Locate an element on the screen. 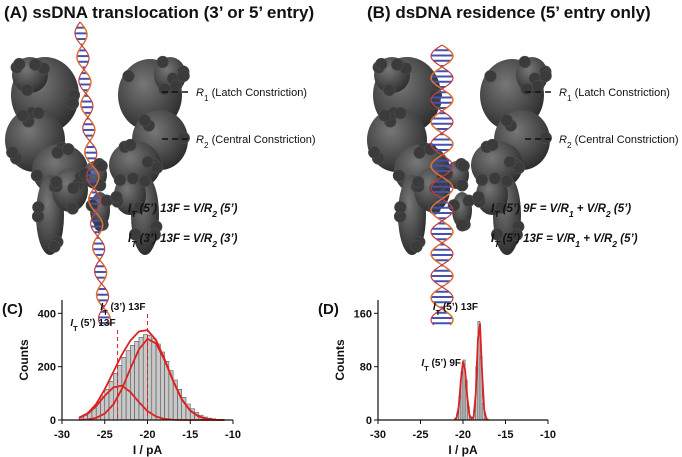  equation: IT (5’) 13F = V/R1 + V/R2 (5’) is located at coordinates (564, 241).